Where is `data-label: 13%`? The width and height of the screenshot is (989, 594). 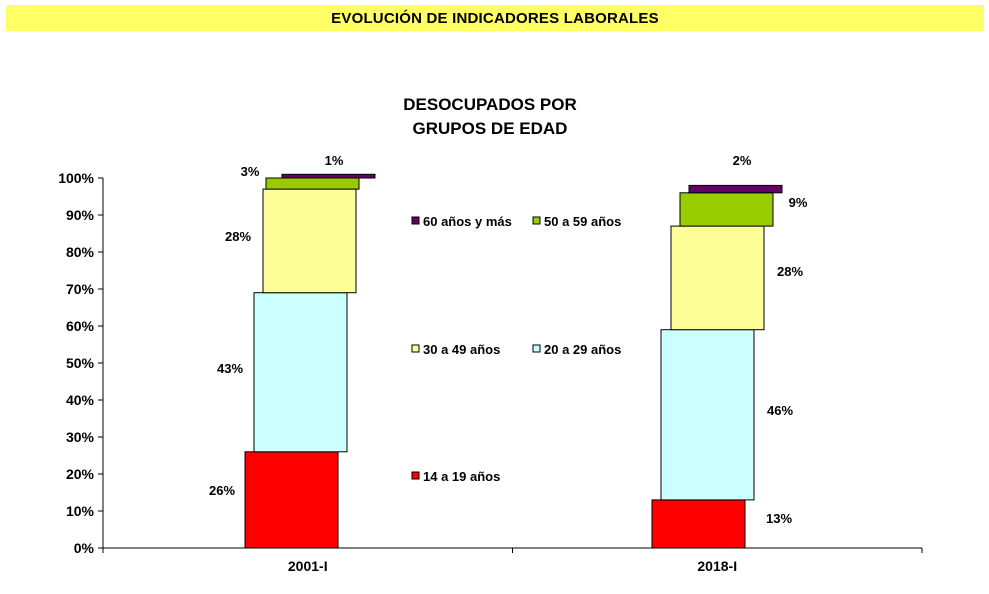
data-label: 13% is located at coordinates (779, 518).